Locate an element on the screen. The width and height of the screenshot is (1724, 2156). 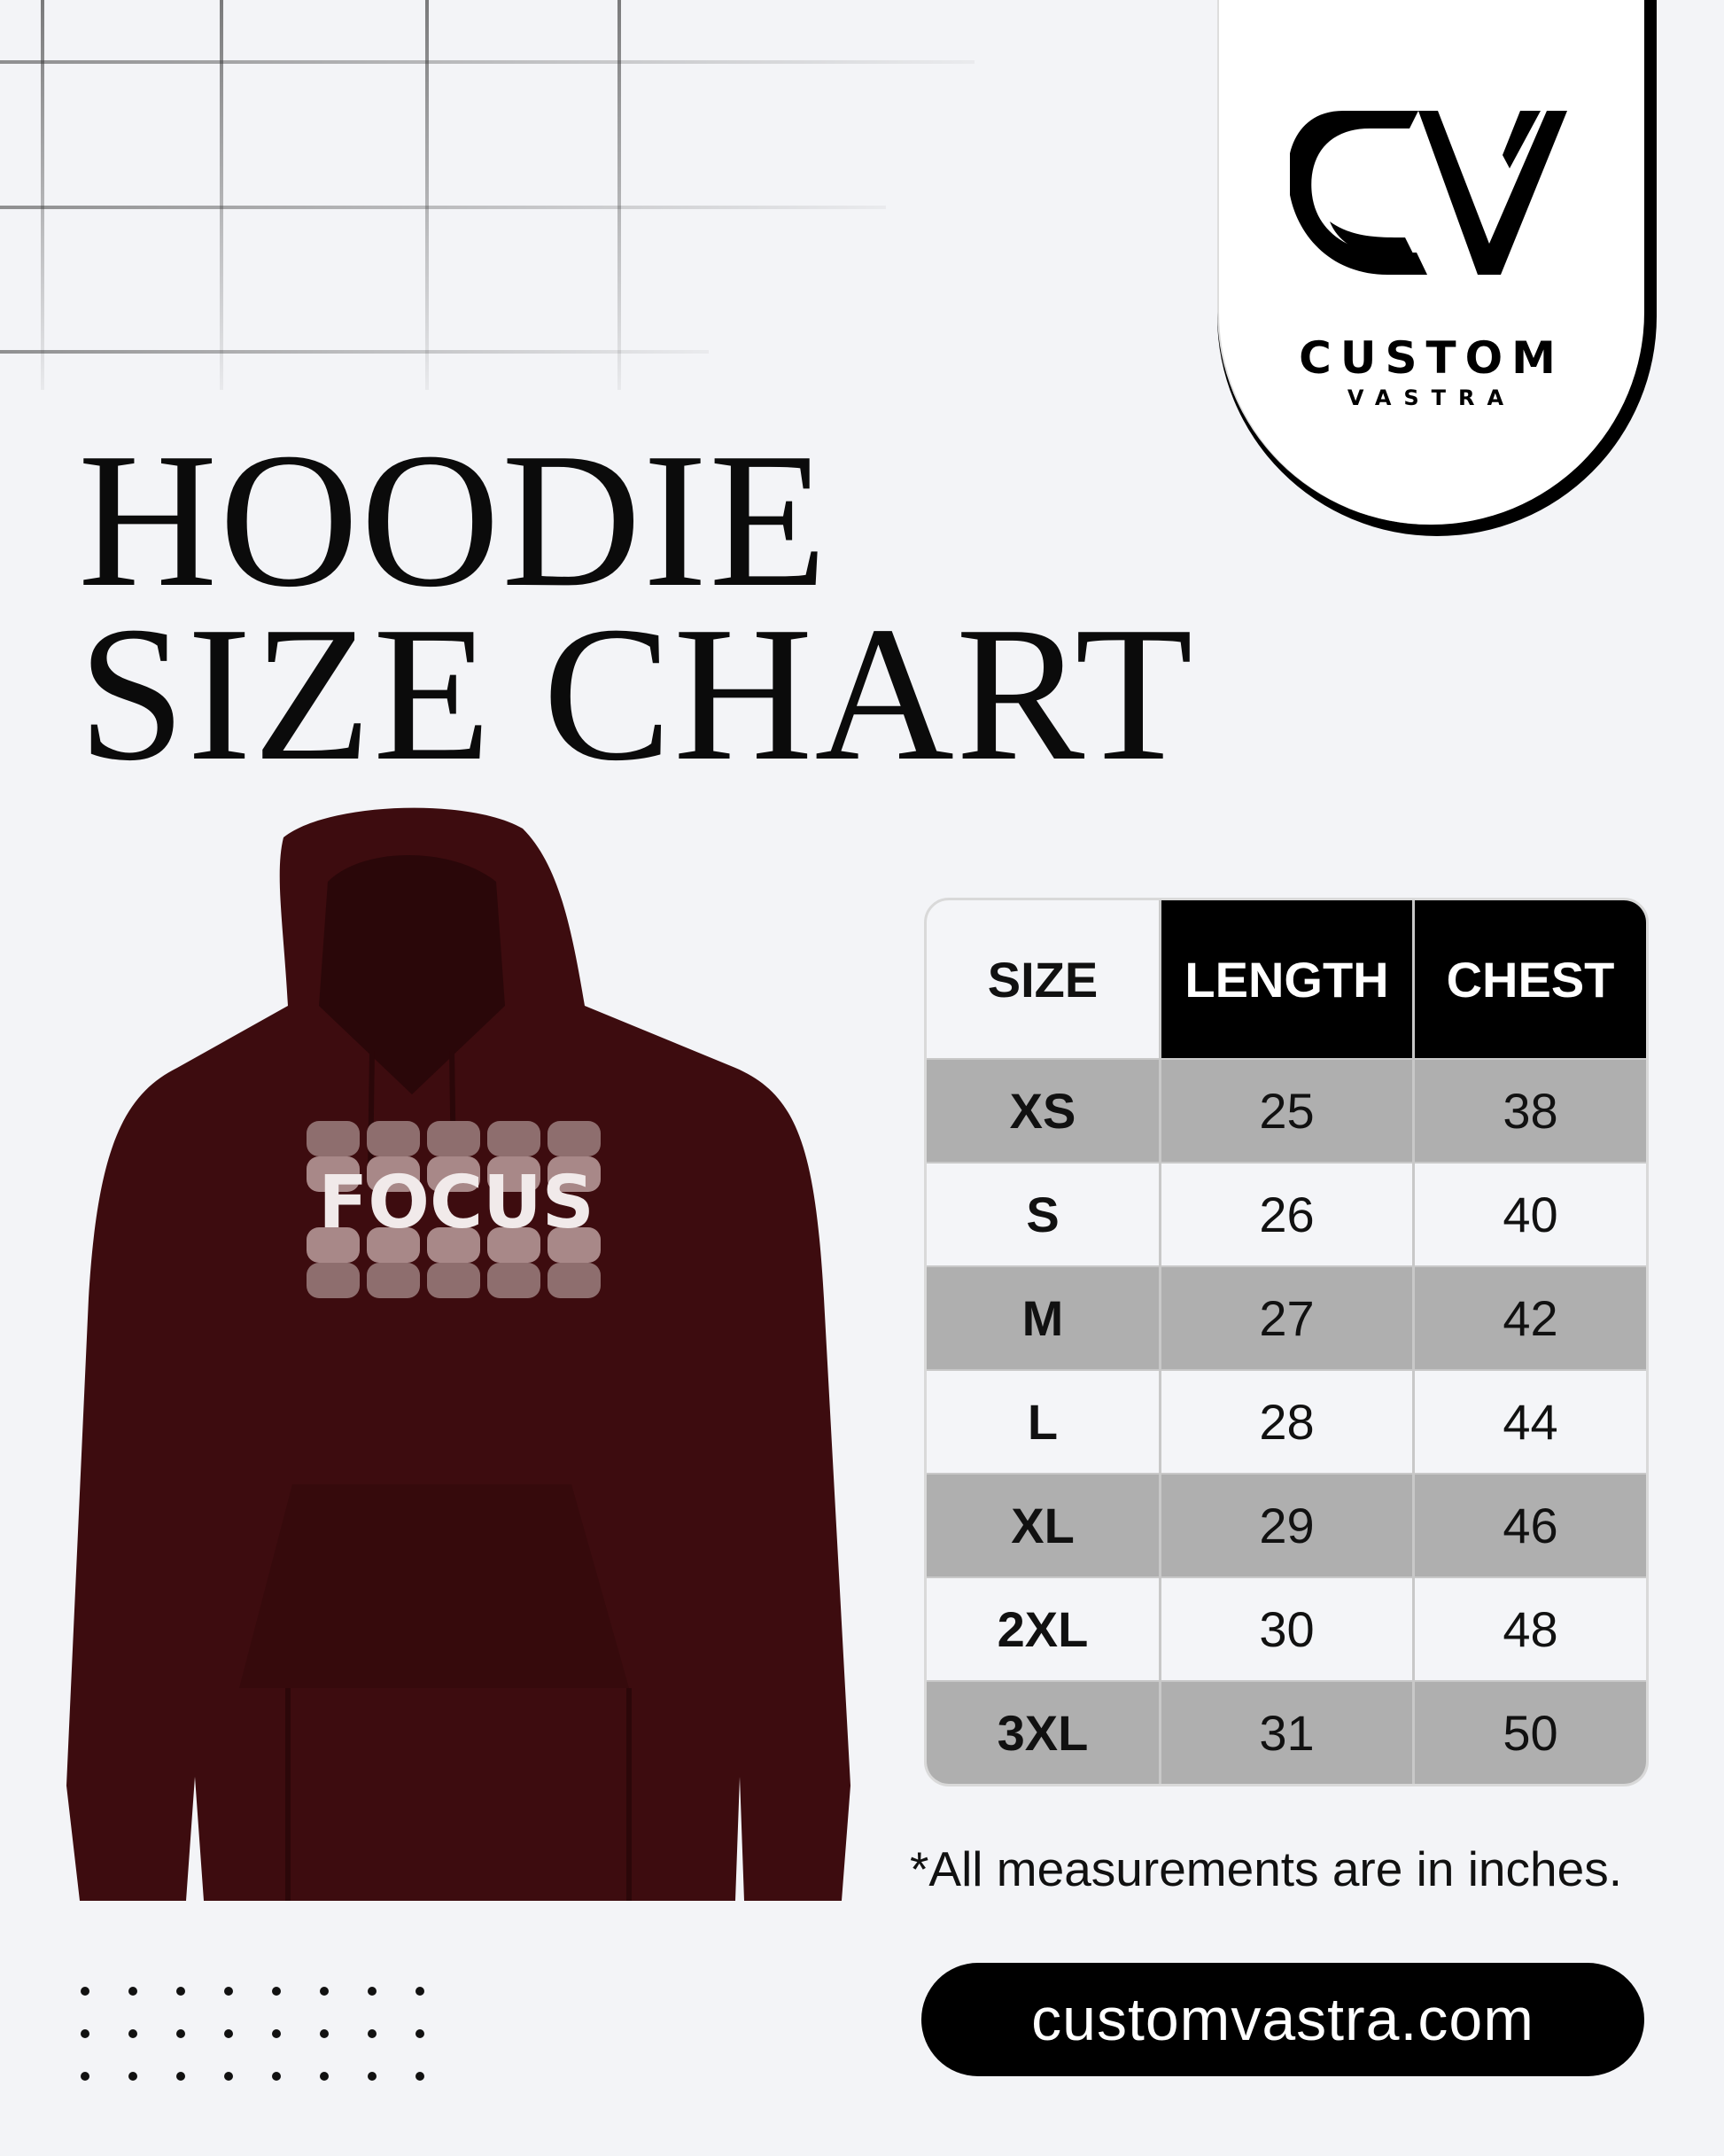
print-echo-layers is located at coordinates (454, 1209).